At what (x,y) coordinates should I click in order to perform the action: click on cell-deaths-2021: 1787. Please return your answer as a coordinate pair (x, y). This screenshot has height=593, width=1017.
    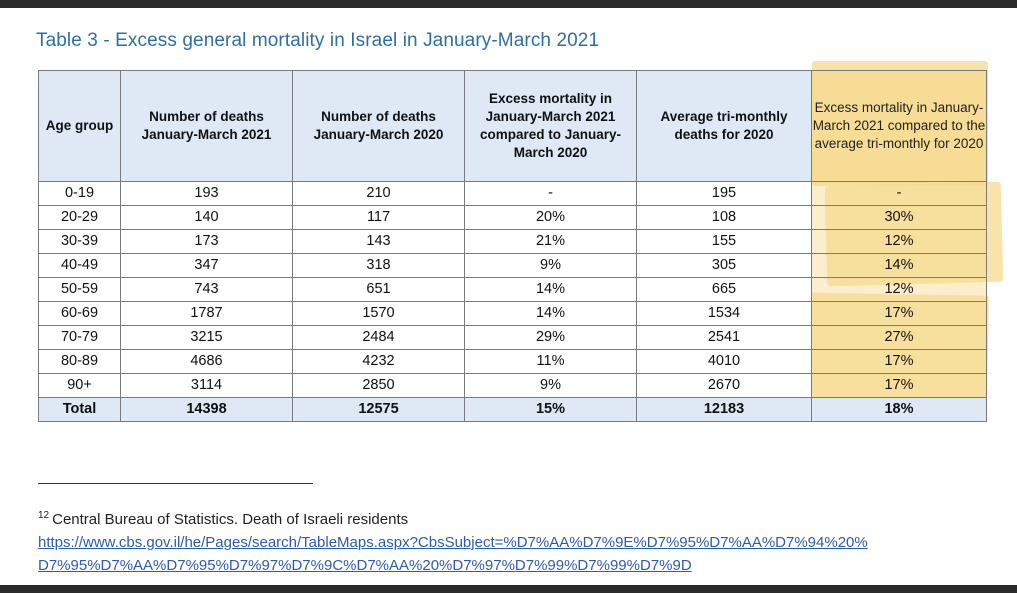
    Looking at the image, I should click on (206, 313).